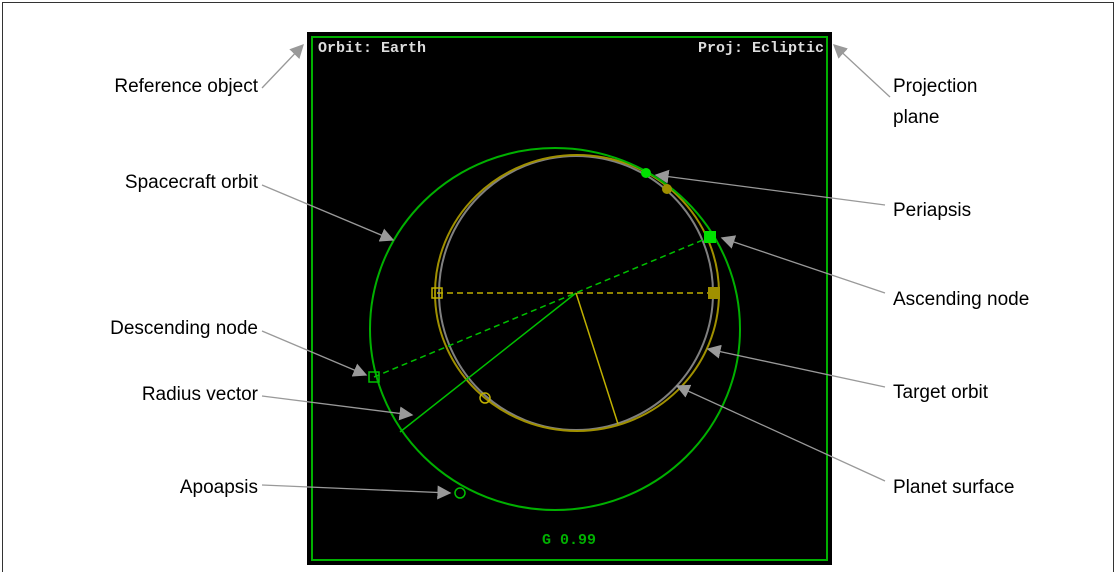 The image size is (1117, 572). Describe the element at coordinates (932, 210) in the screenshot. I see `label: Periapsis` at that location.